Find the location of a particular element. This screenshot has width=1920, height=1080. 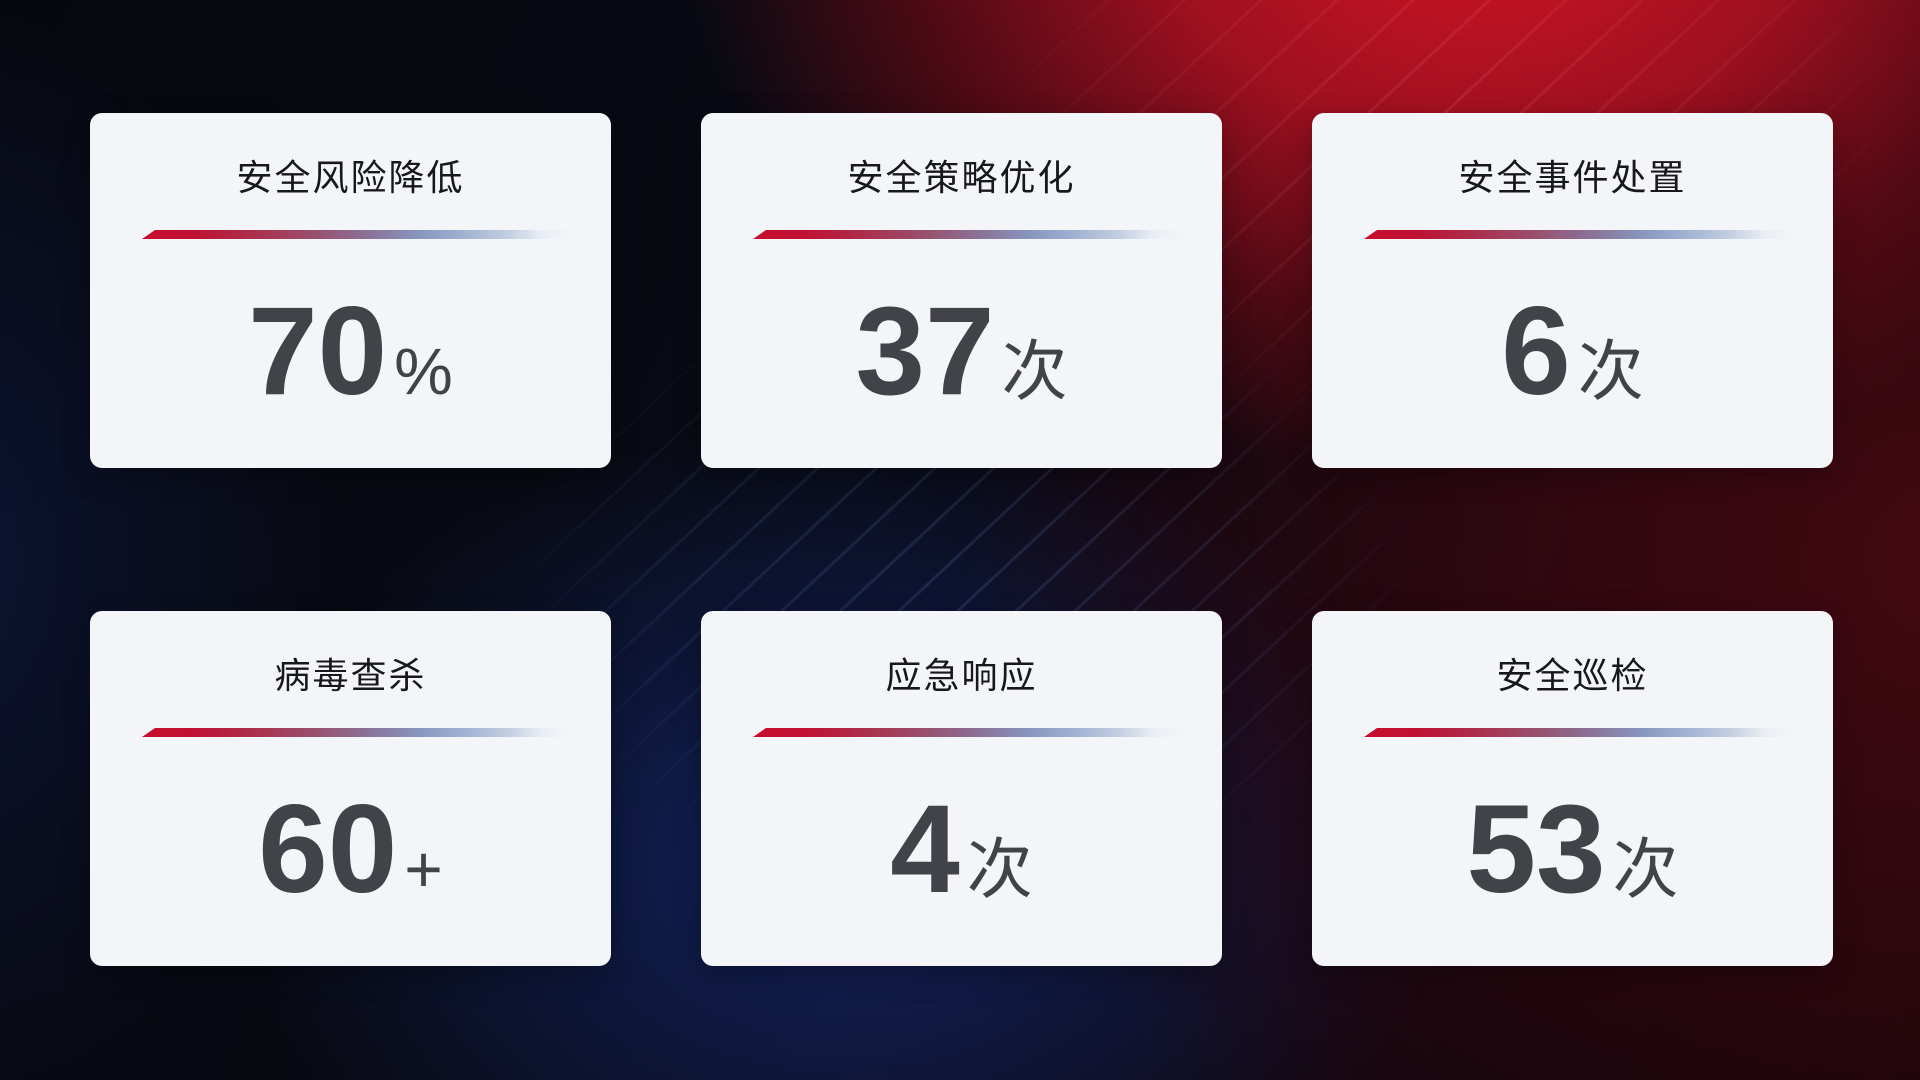

kpi-value-row: 37 次 is located at coordinates (961, 351).